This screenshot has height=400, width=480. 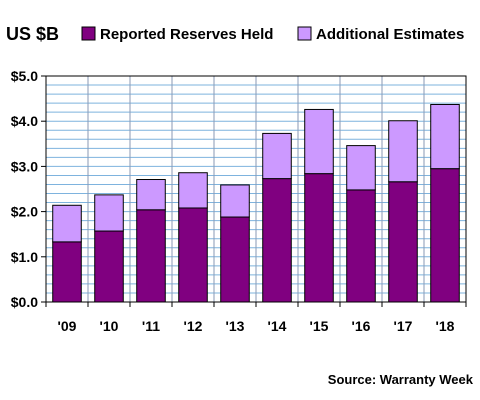 I want to click on x-tick-label: '15, so click(x=319, y=326).